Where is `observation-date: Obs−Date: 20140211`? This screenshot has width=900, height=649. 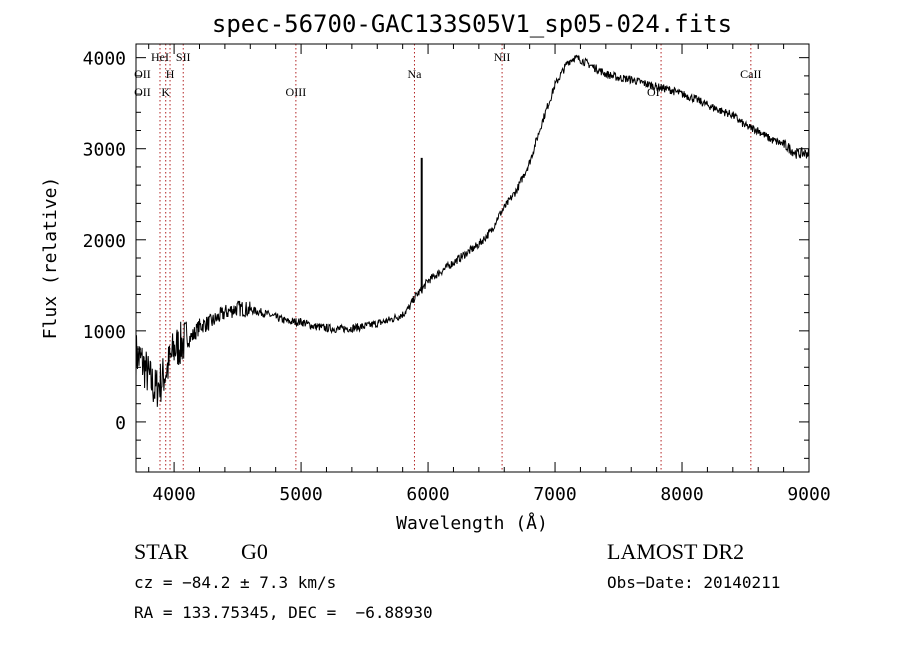
observation-date: Obs−Date: 20140211 is located at coordinates (694, 582).